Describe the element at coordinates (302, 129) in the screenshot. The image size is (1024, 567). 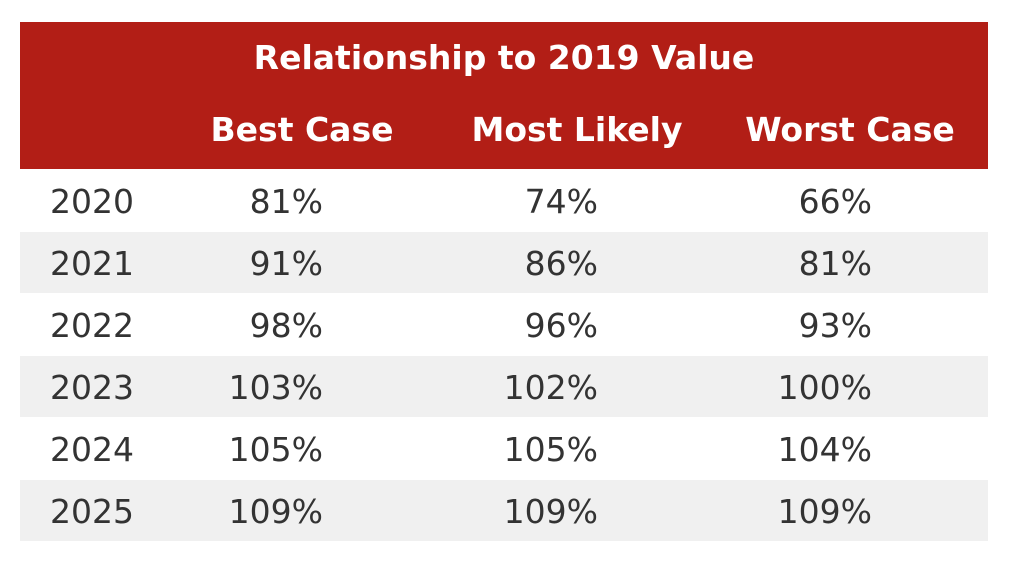
I see `column-header: Best Case` at that location.